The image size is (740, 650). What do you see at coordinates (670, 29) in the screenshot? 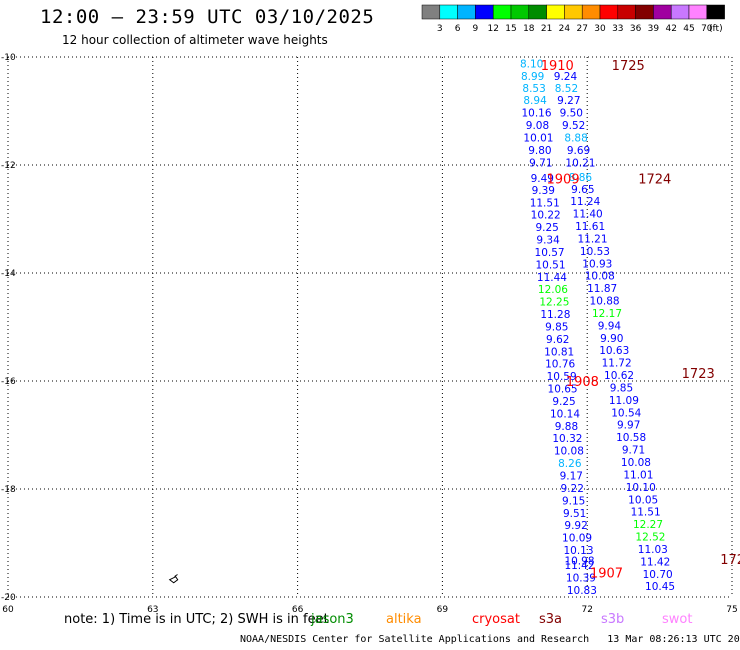
I see `legend-tick-label: 42` at bounding box center [670, 29].